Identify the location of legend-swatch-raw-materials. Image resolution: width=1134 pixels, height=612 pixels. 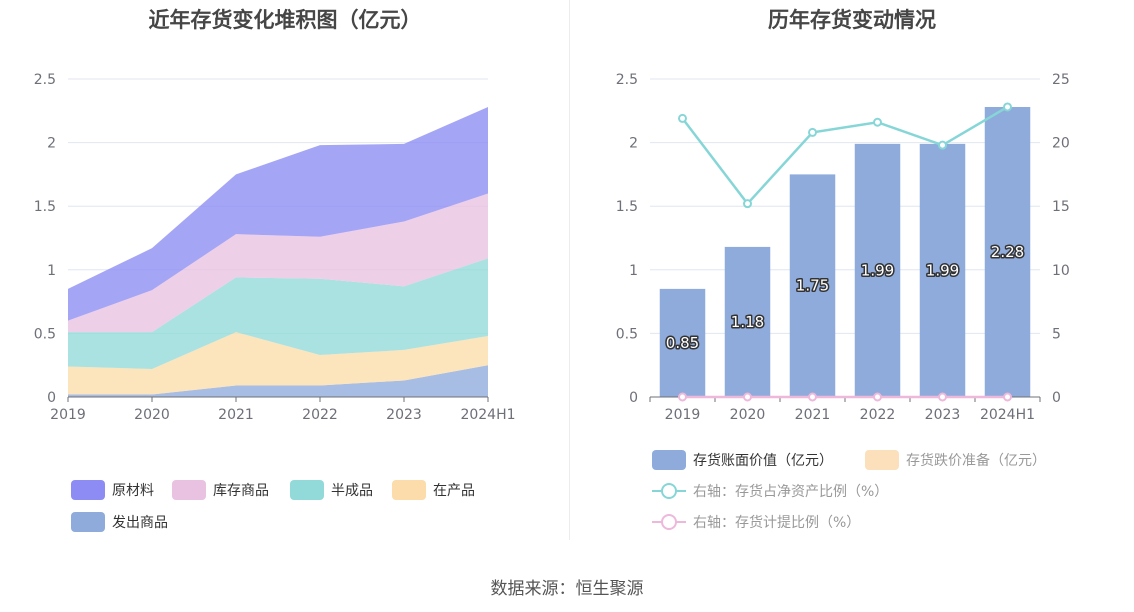
(88, 490).